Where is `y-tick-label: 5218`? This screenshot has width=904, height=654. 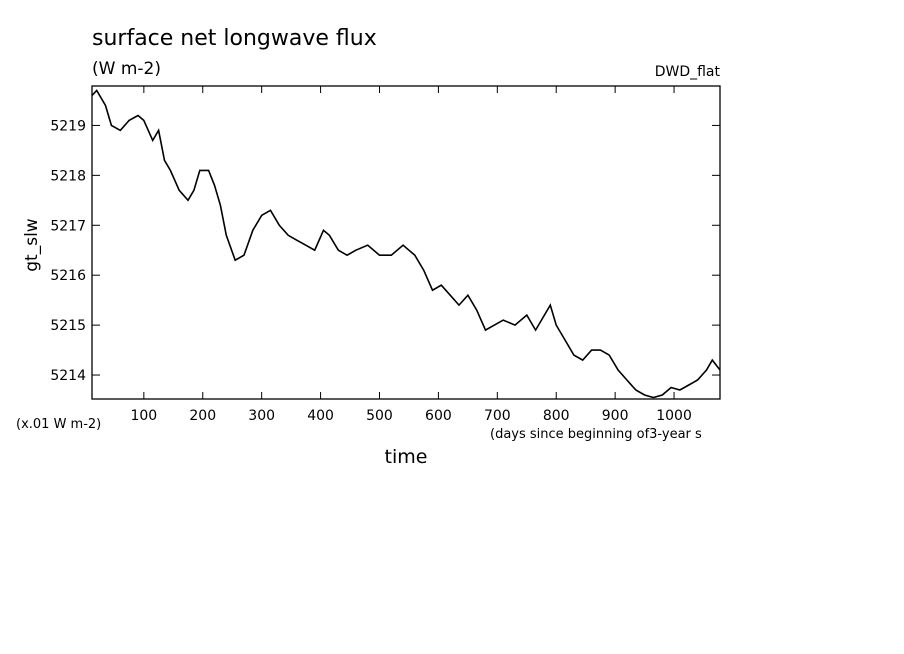
y-tick-label: 5218 is located at coordinates (68, 176).